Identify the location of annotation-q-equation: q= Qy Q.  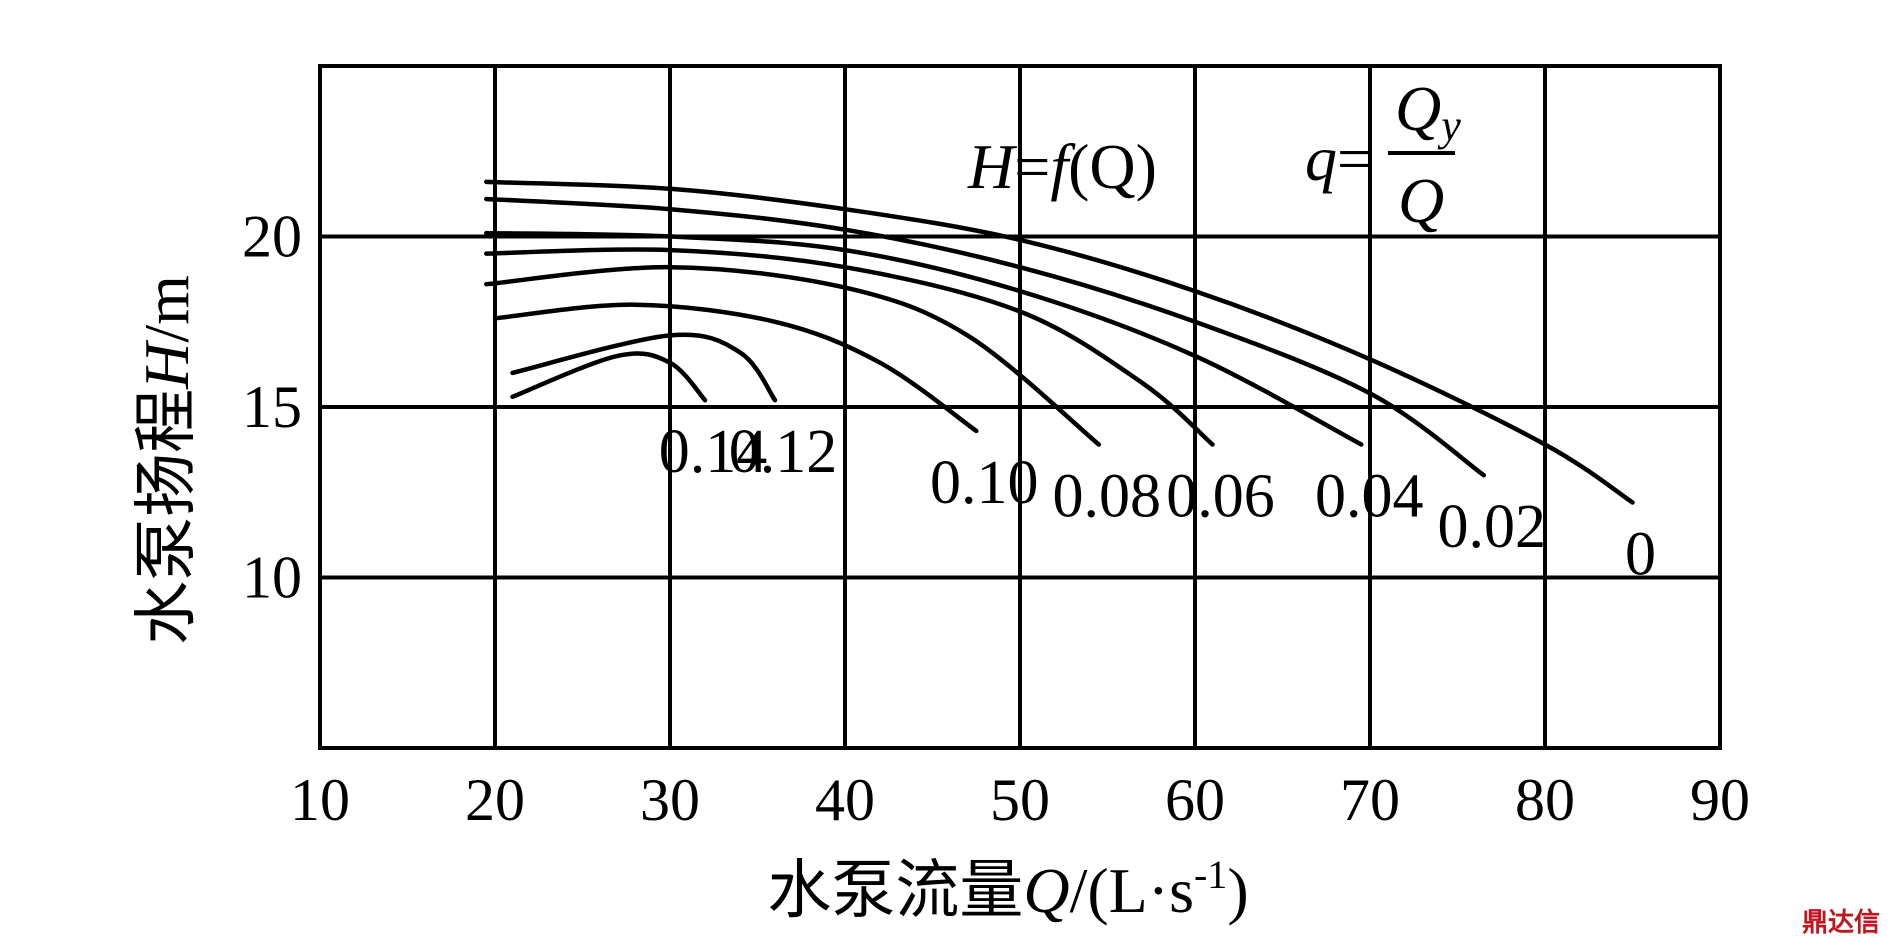
(1383, 154).